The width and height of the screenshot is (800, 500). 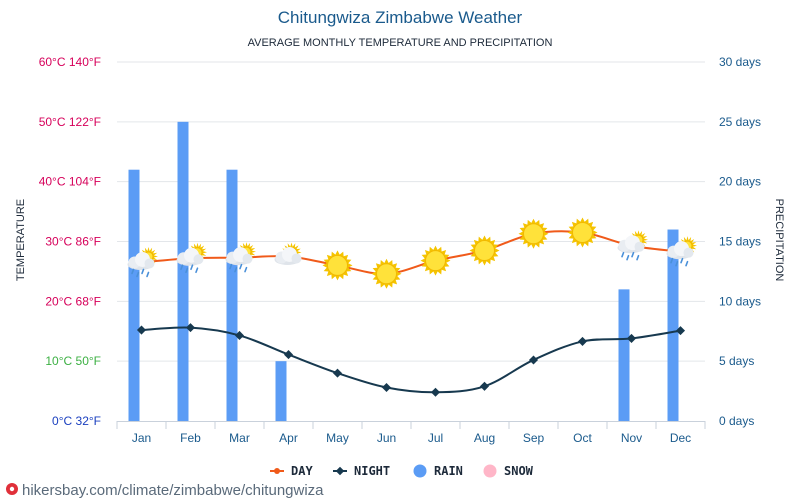 I want to click on chart-title: Chitungwiza Zimbabwe Weather, so click(x=400, y=17).